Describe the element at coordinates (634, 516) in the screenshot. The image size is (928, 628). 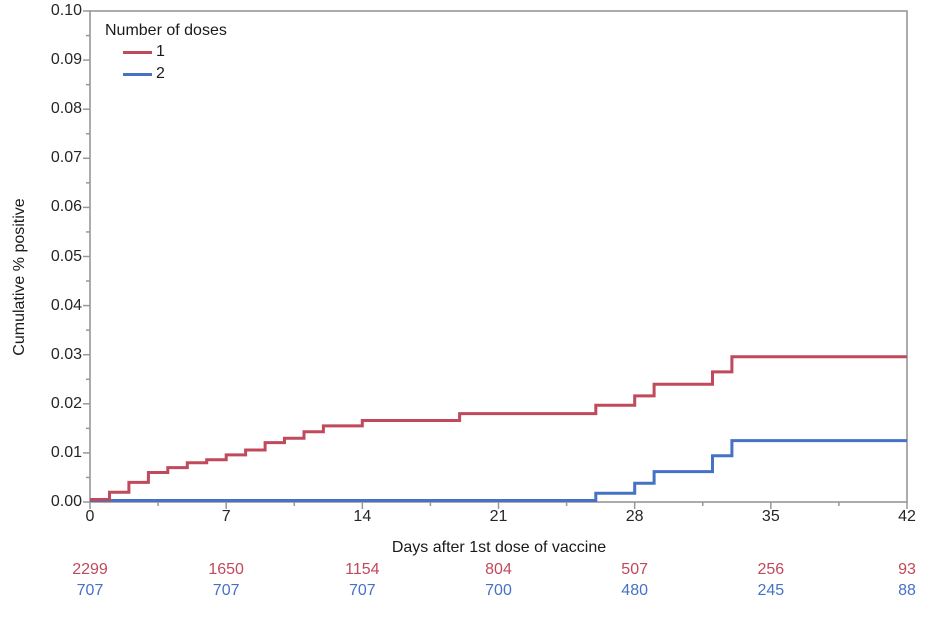
I see `x-tick-label: 28` at that location.